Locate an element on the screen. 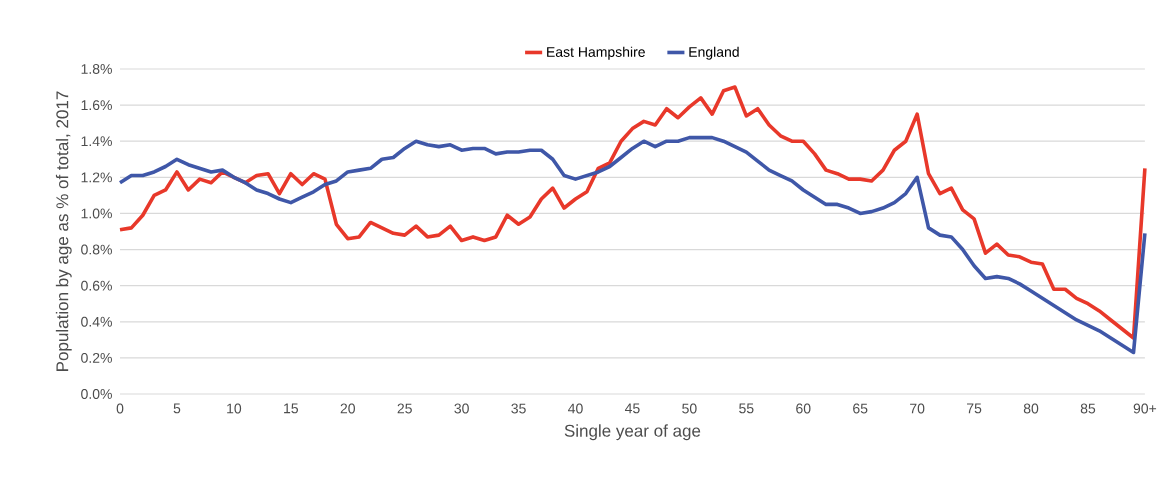  y-tick-label: 1.2% is located at coordinates (96, 177).